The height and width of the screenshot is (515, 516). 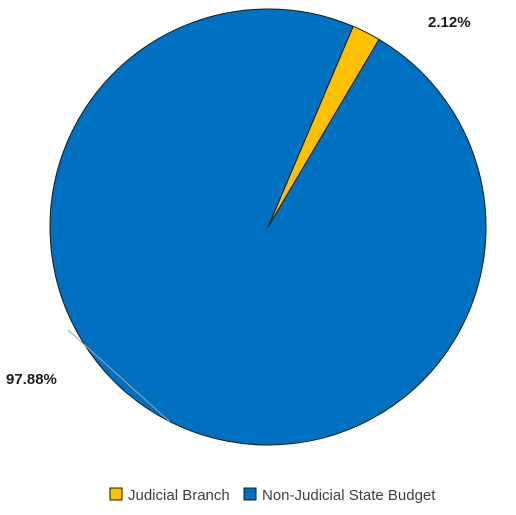 I want to click on legend-swatch-non-judicial-state-budget, so click(x=250, y=494).